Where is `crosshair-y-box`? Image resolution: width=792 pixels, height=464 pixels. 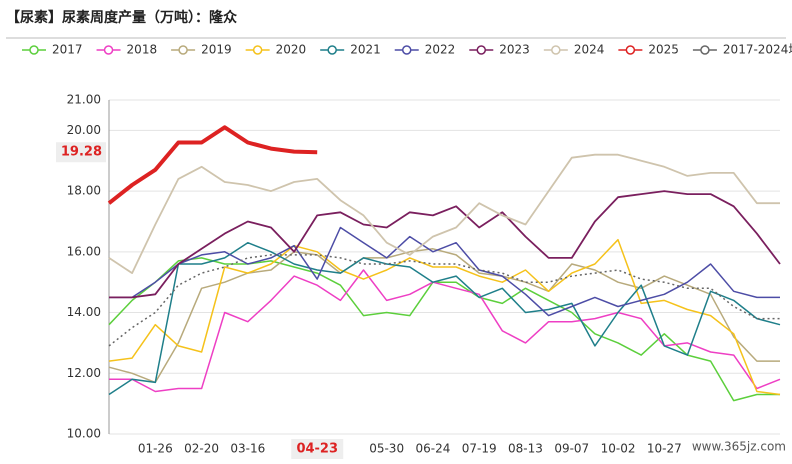
crosshair-y-box is located at coordinates (81, 152).